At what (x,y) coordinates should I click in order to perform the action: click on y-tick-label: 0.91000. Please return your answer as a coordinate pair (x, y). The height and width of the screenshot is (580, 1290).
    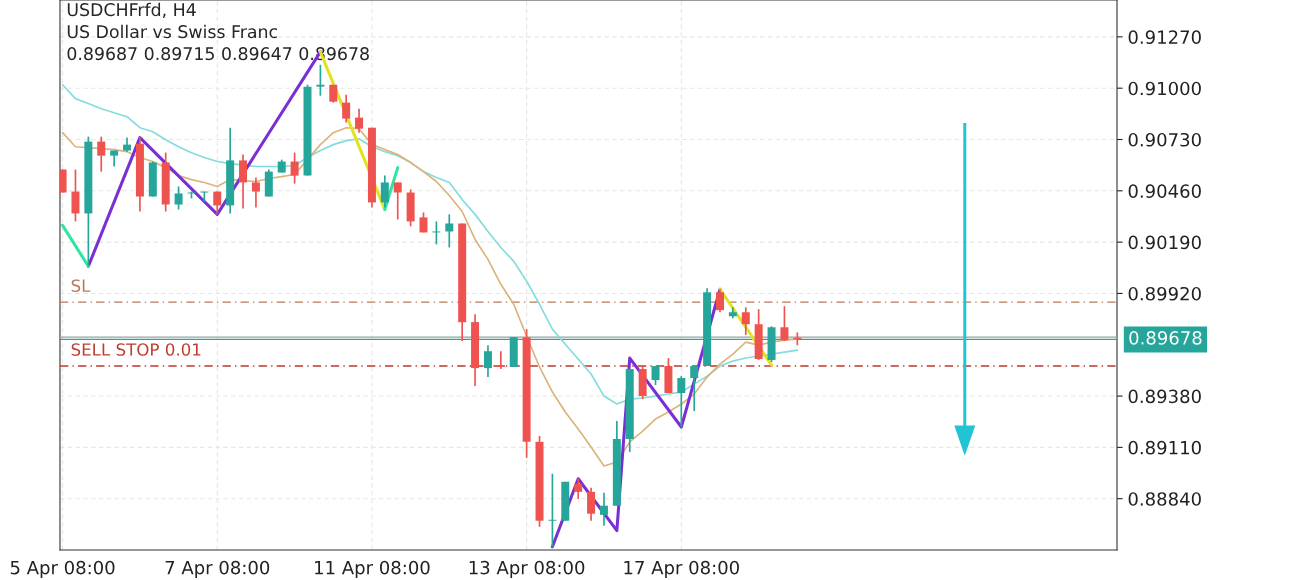
    Looking at the image, I should click on (1164, 88).